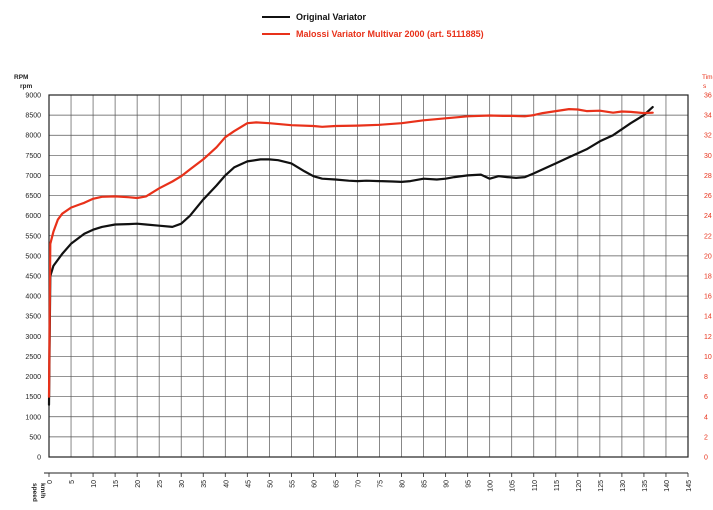  I want to click on y-tick-label: 3000, so click(33, 337).